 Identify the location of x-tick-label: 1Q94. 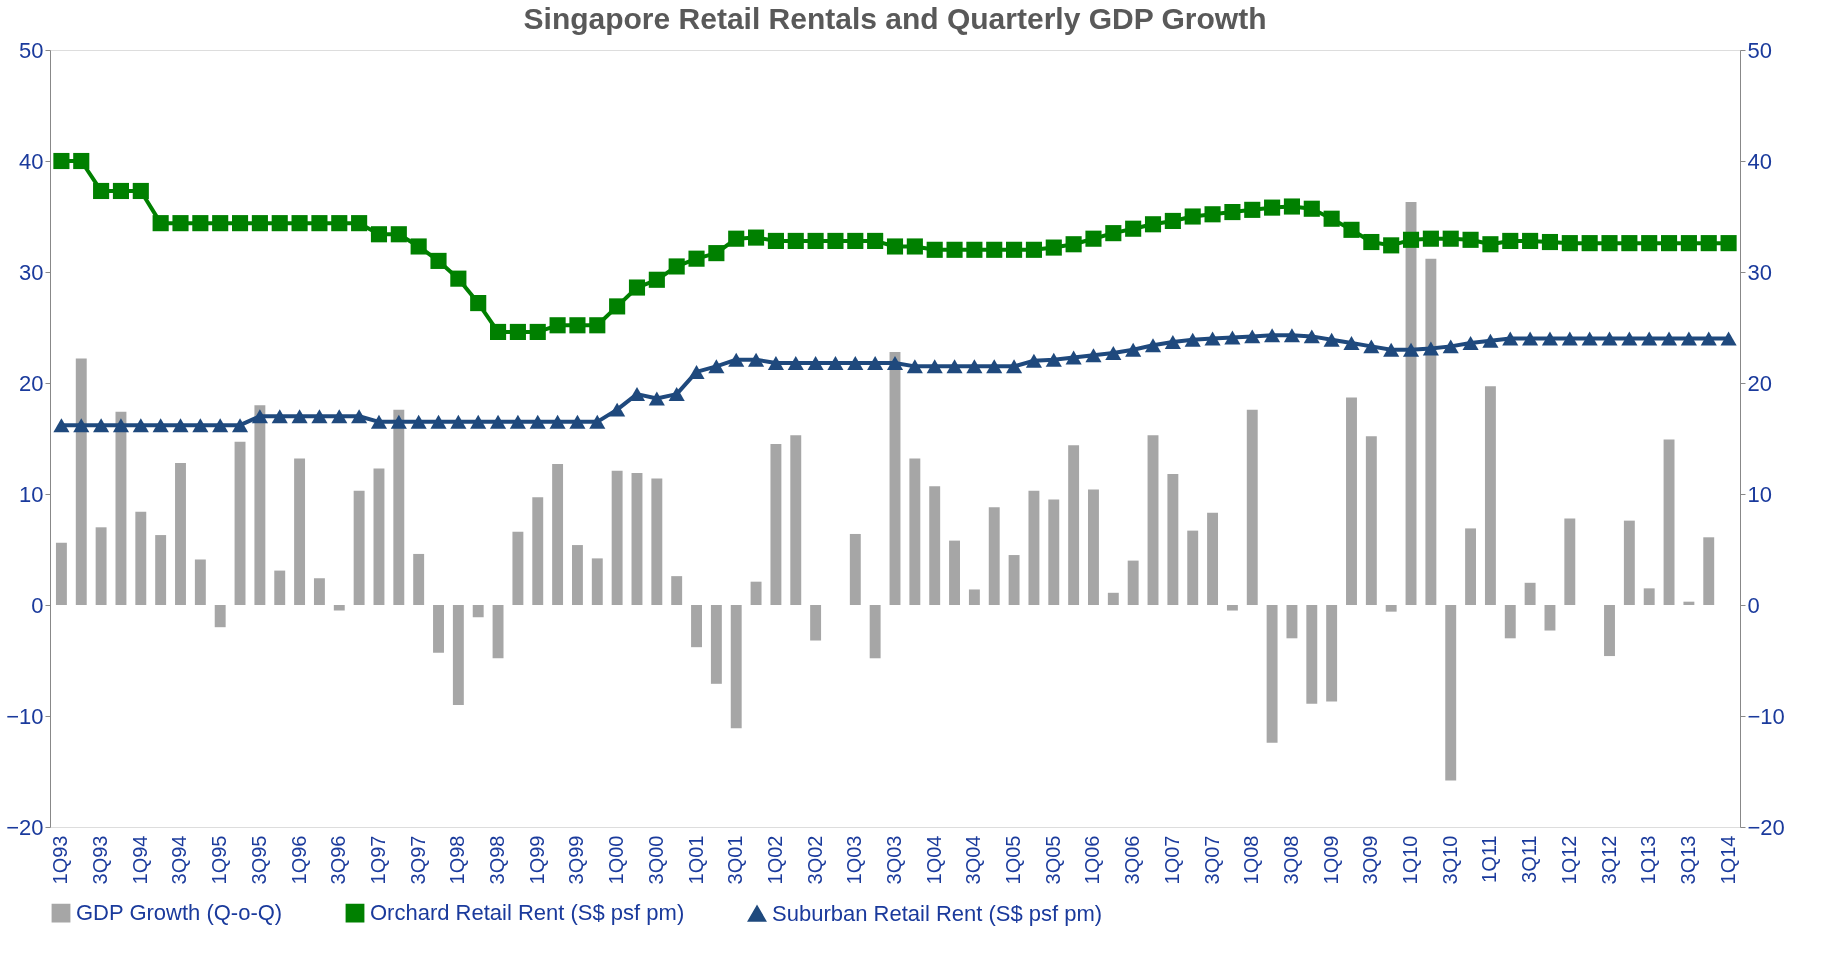
(139, 860).